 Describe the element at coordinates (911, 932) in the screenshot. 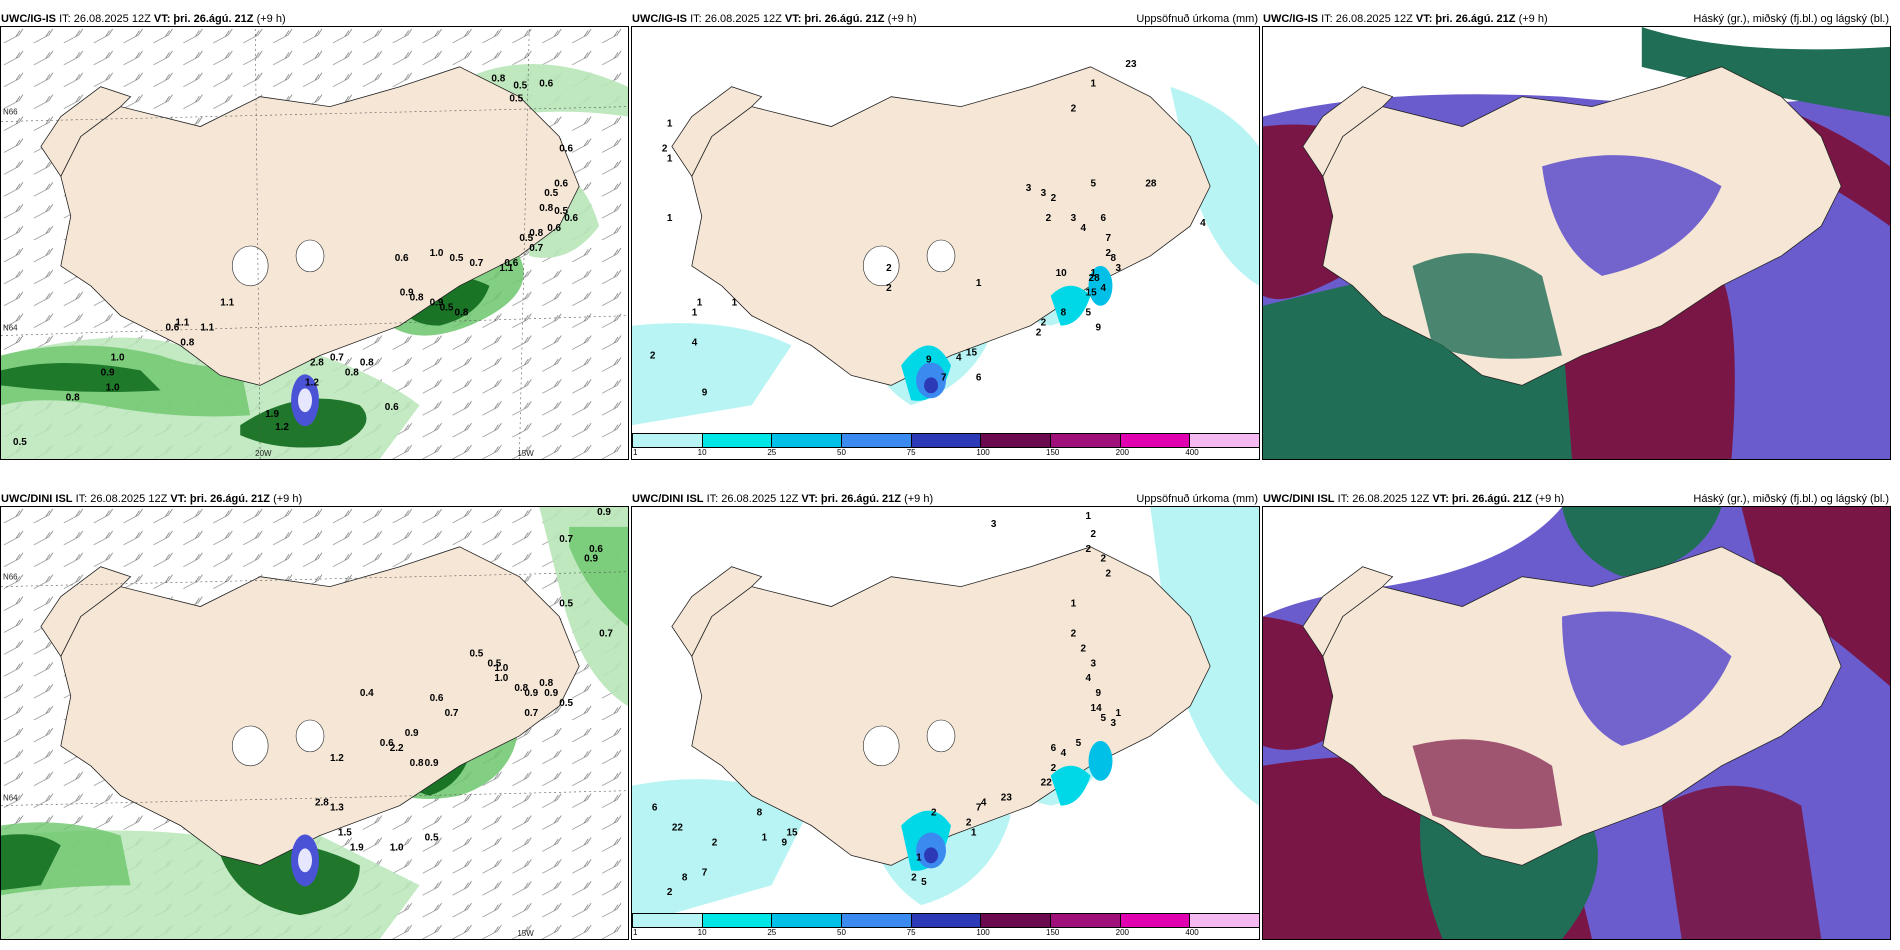

I see `colorbar-tick: 75` at that location.